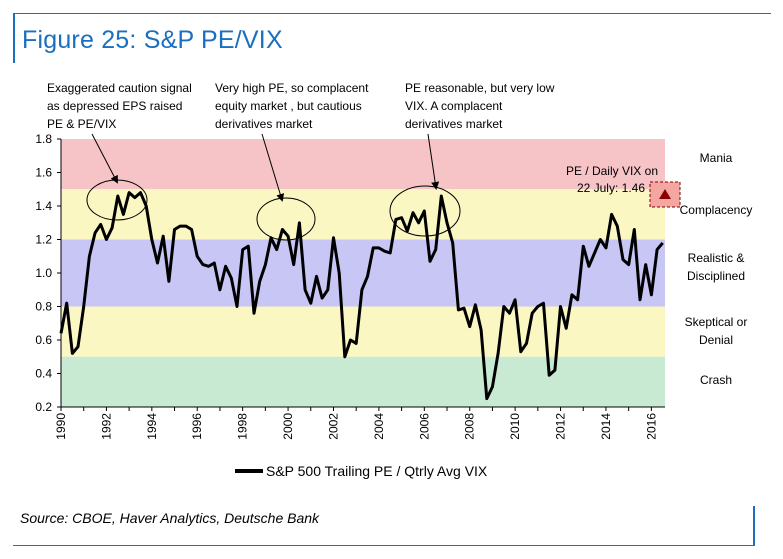  Describe the element at coordinates (43, 139) in the screenshot. I see `y-tick-label: 1.8` at that location.